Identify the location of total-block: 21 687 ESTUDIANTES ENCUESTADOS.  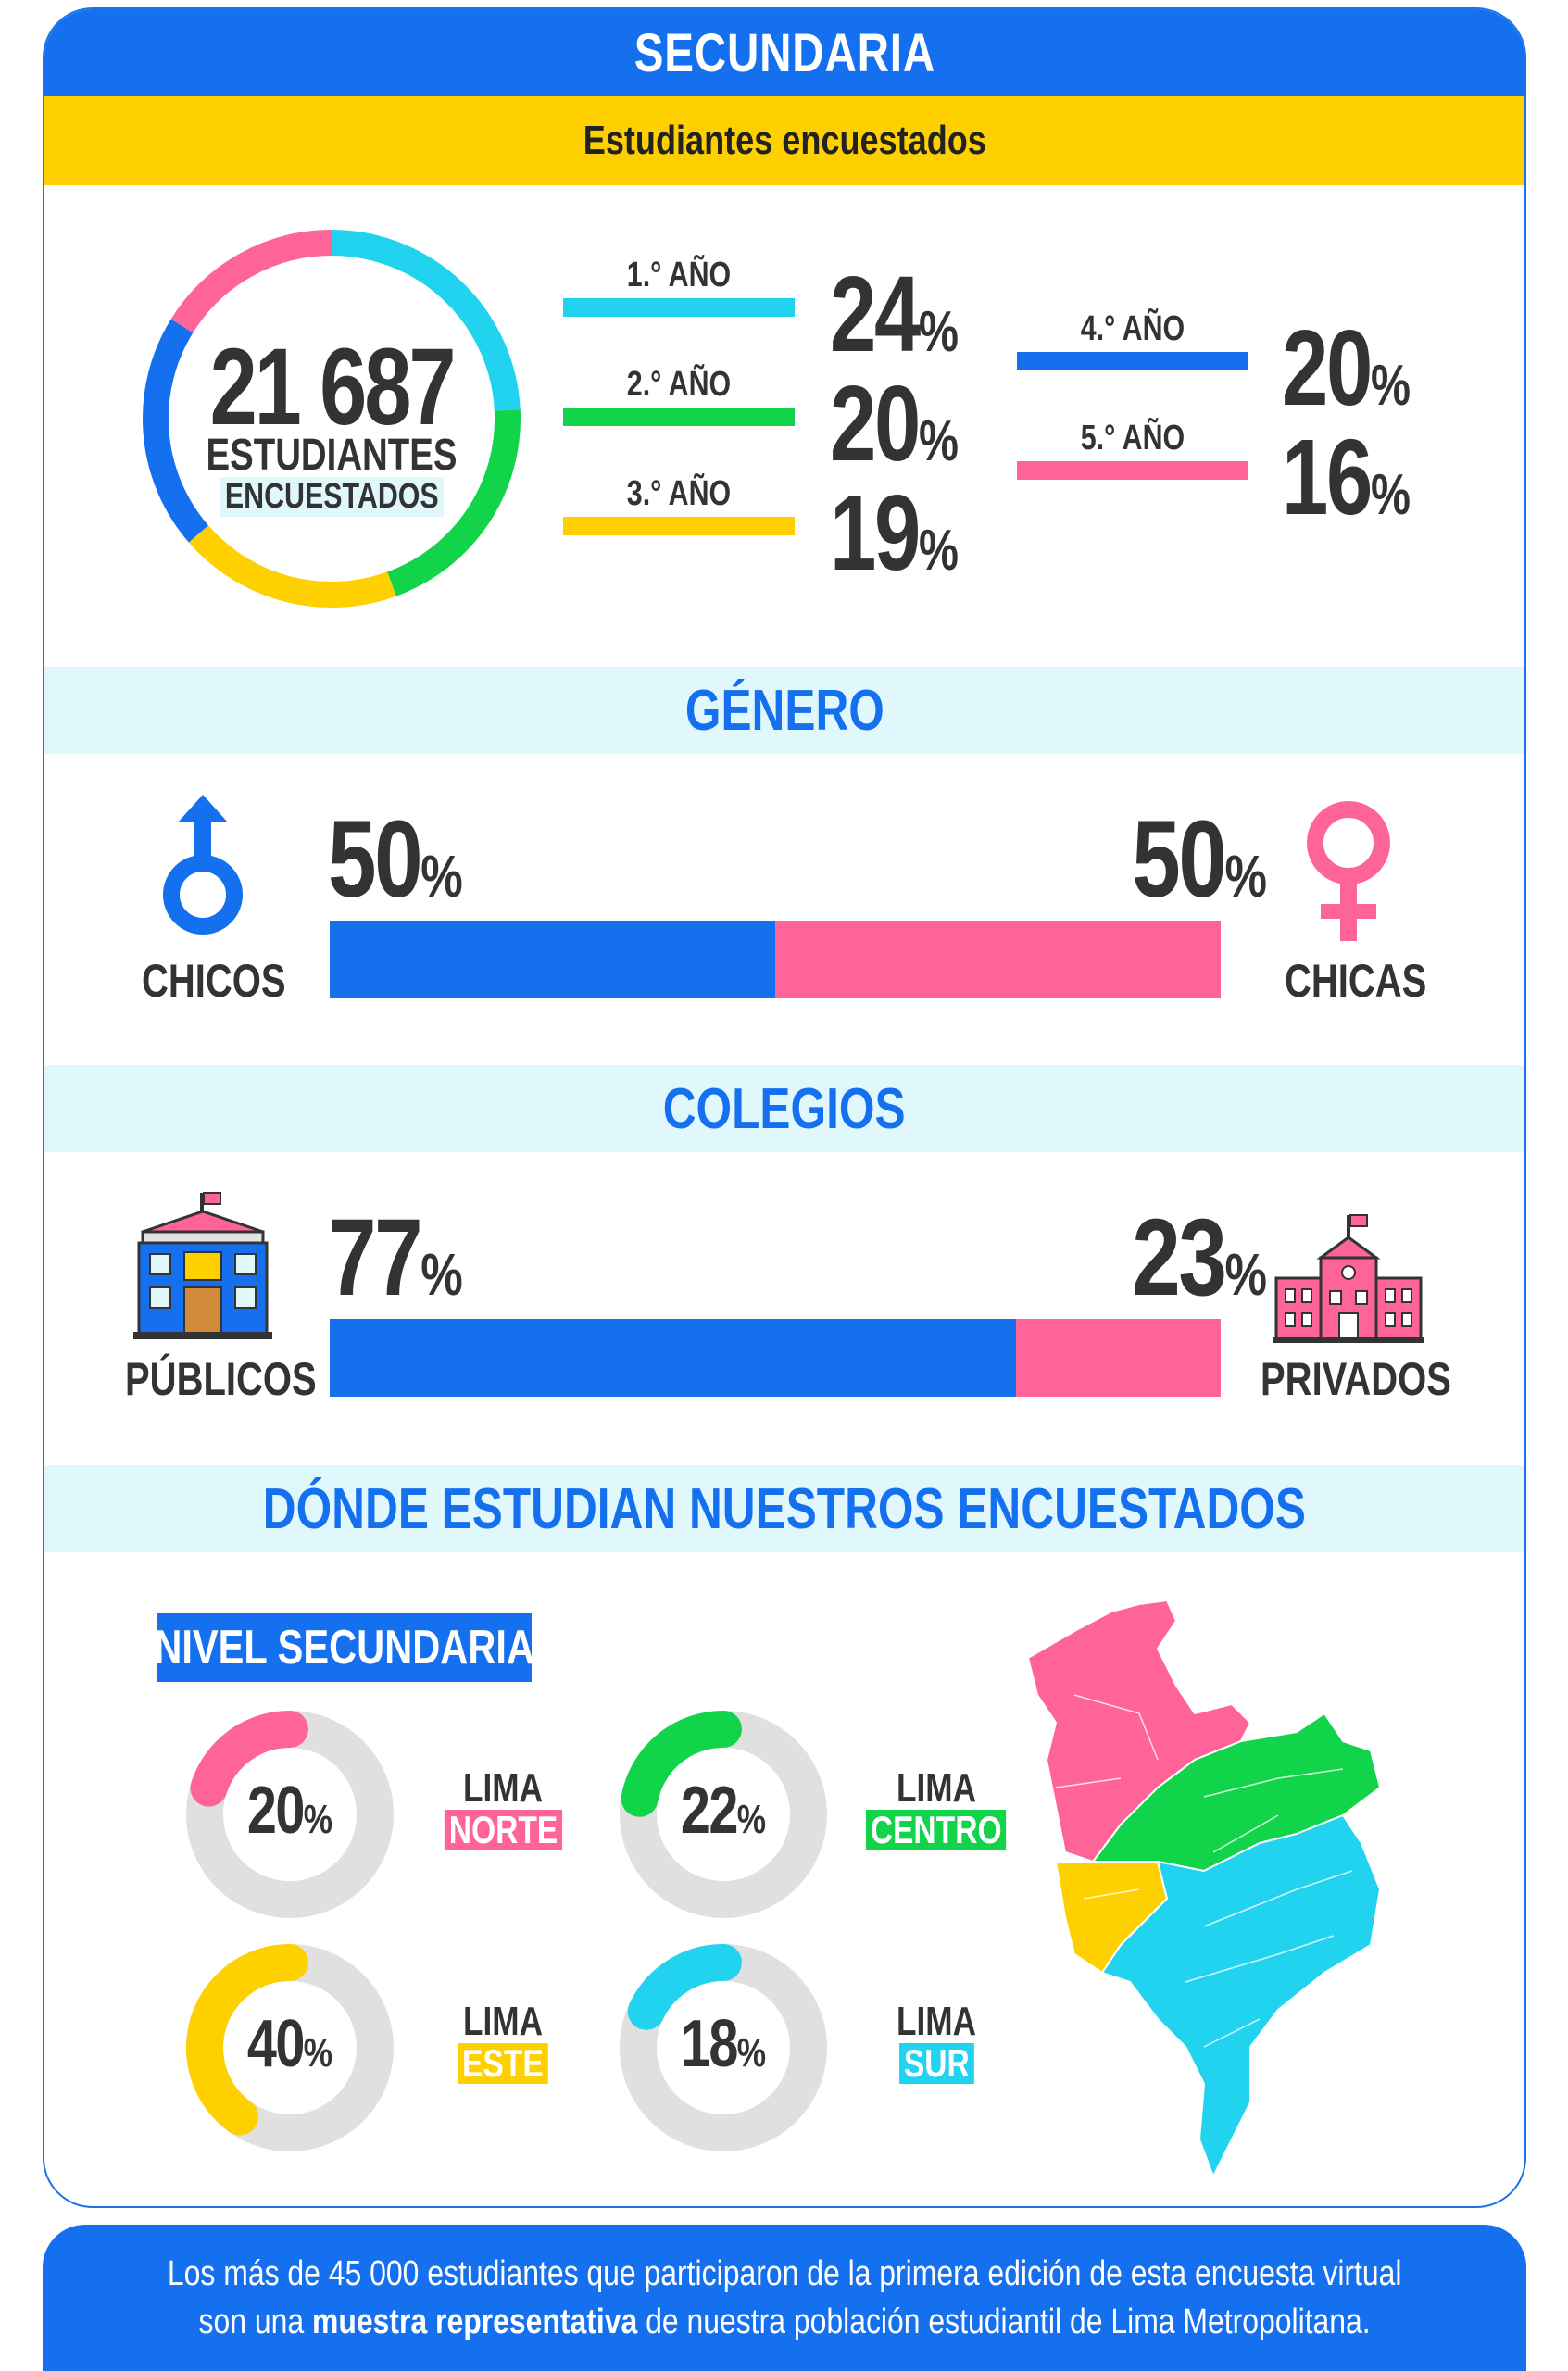
(331, 420).